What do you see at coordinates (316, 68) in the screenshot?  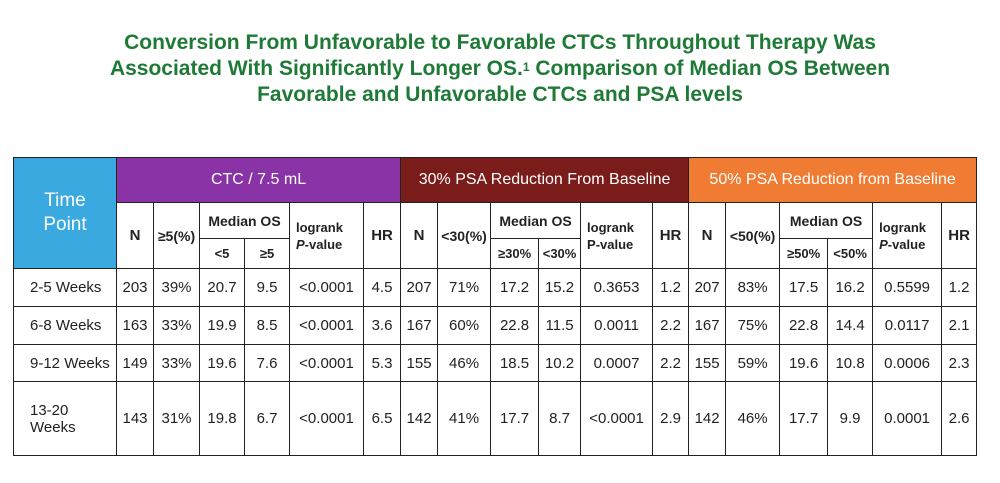 I see `title-line-2a: Associated With Significantly Longer OS.` at bounding box center [316, 68].